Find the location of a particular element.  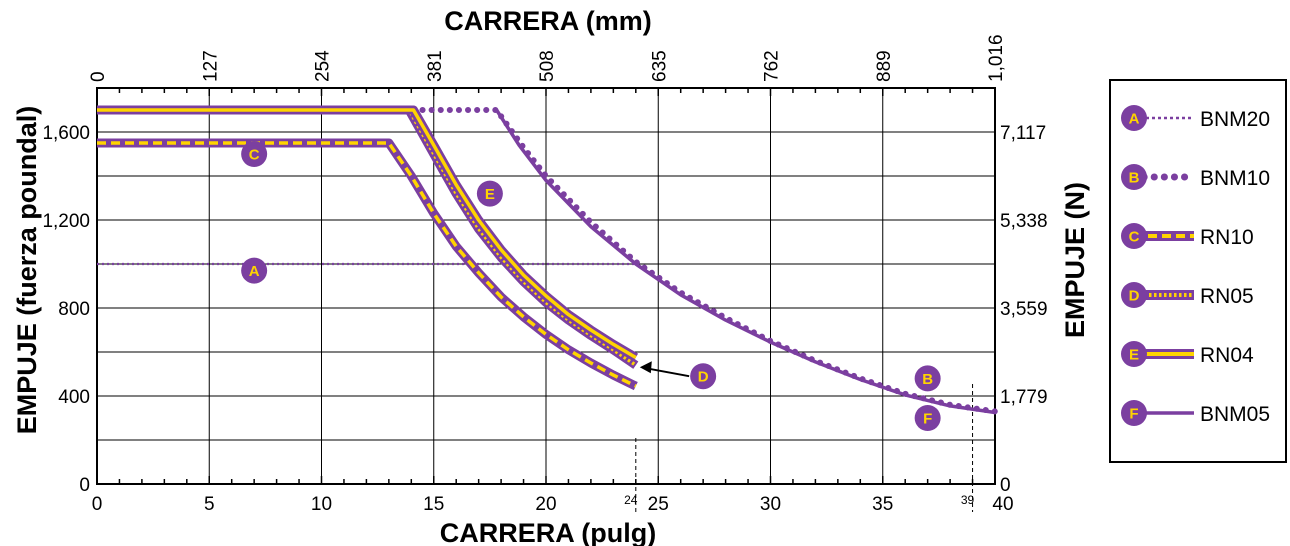

legend-badge-B-label: B is located at coordinates (1134, 178).